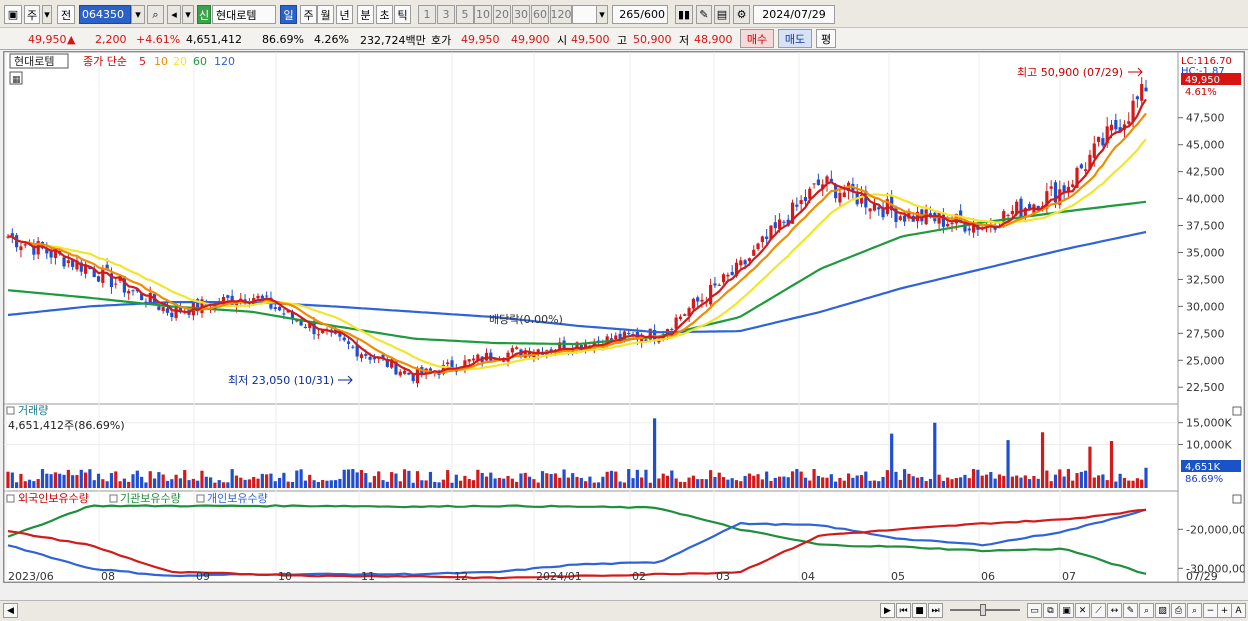  What do you see at coordinates (308, 14) in the screenshot?
I see `period-1-button: 주` at bounding box center [308, 14].